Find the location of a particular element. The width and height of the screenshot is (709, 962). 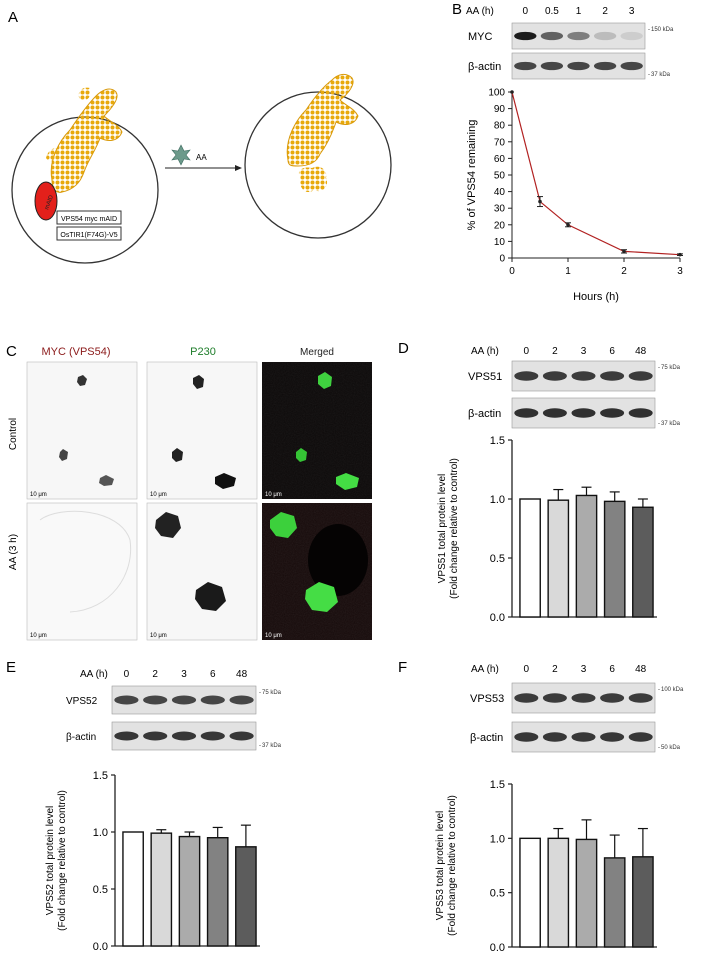

lane-label: 1 is located at coordinates (579, 11).